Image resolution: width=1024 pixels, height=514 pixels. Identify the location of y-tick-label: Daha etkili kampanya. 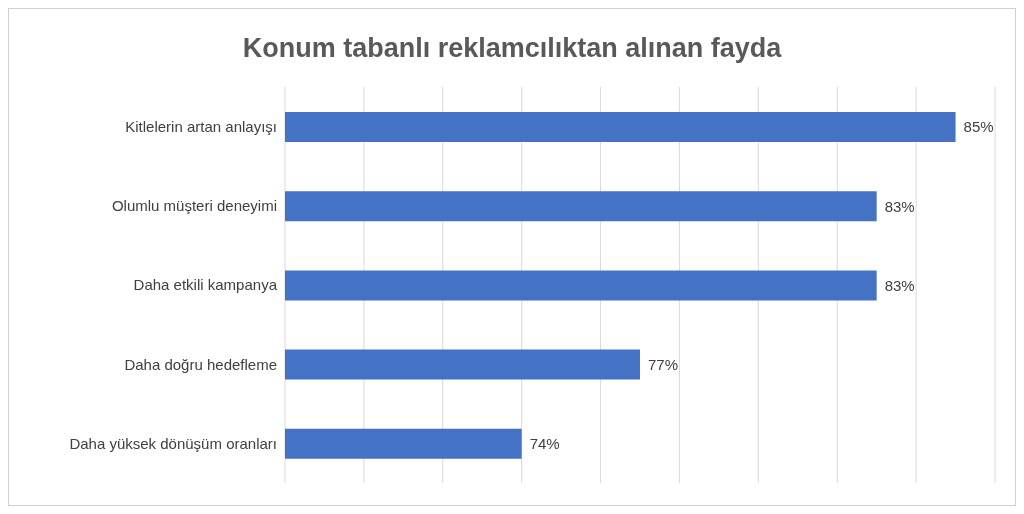
(205, 285).